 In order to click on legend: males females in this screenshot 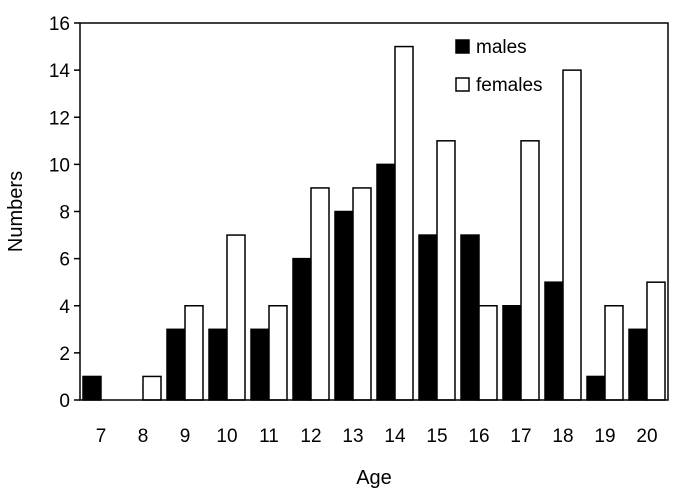, I will do `click(499, 66)`.